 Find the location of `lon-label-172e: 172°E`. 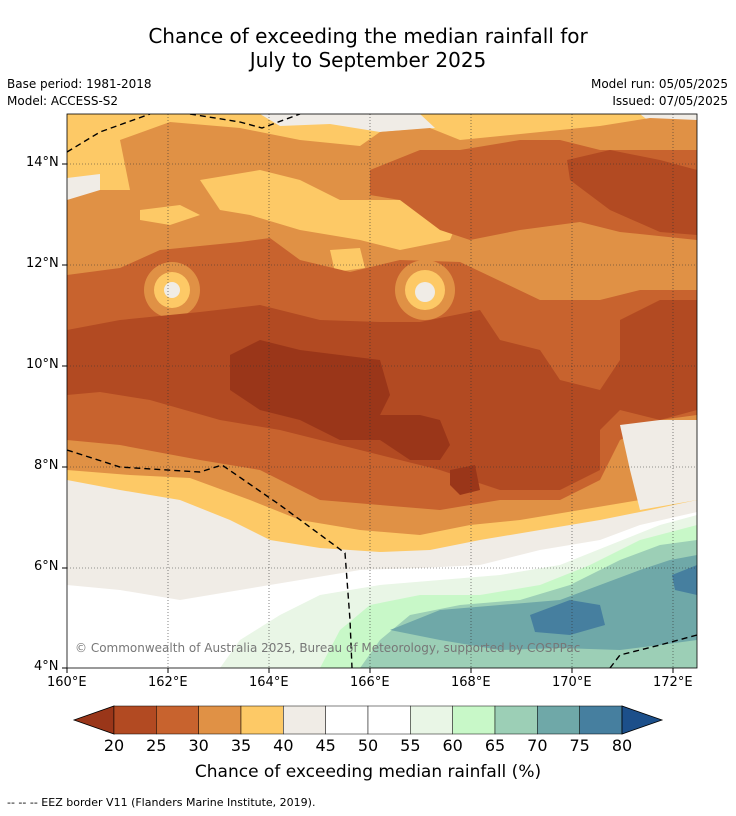

lon-label-172e: 172°E is located at coordinates (673, 682).